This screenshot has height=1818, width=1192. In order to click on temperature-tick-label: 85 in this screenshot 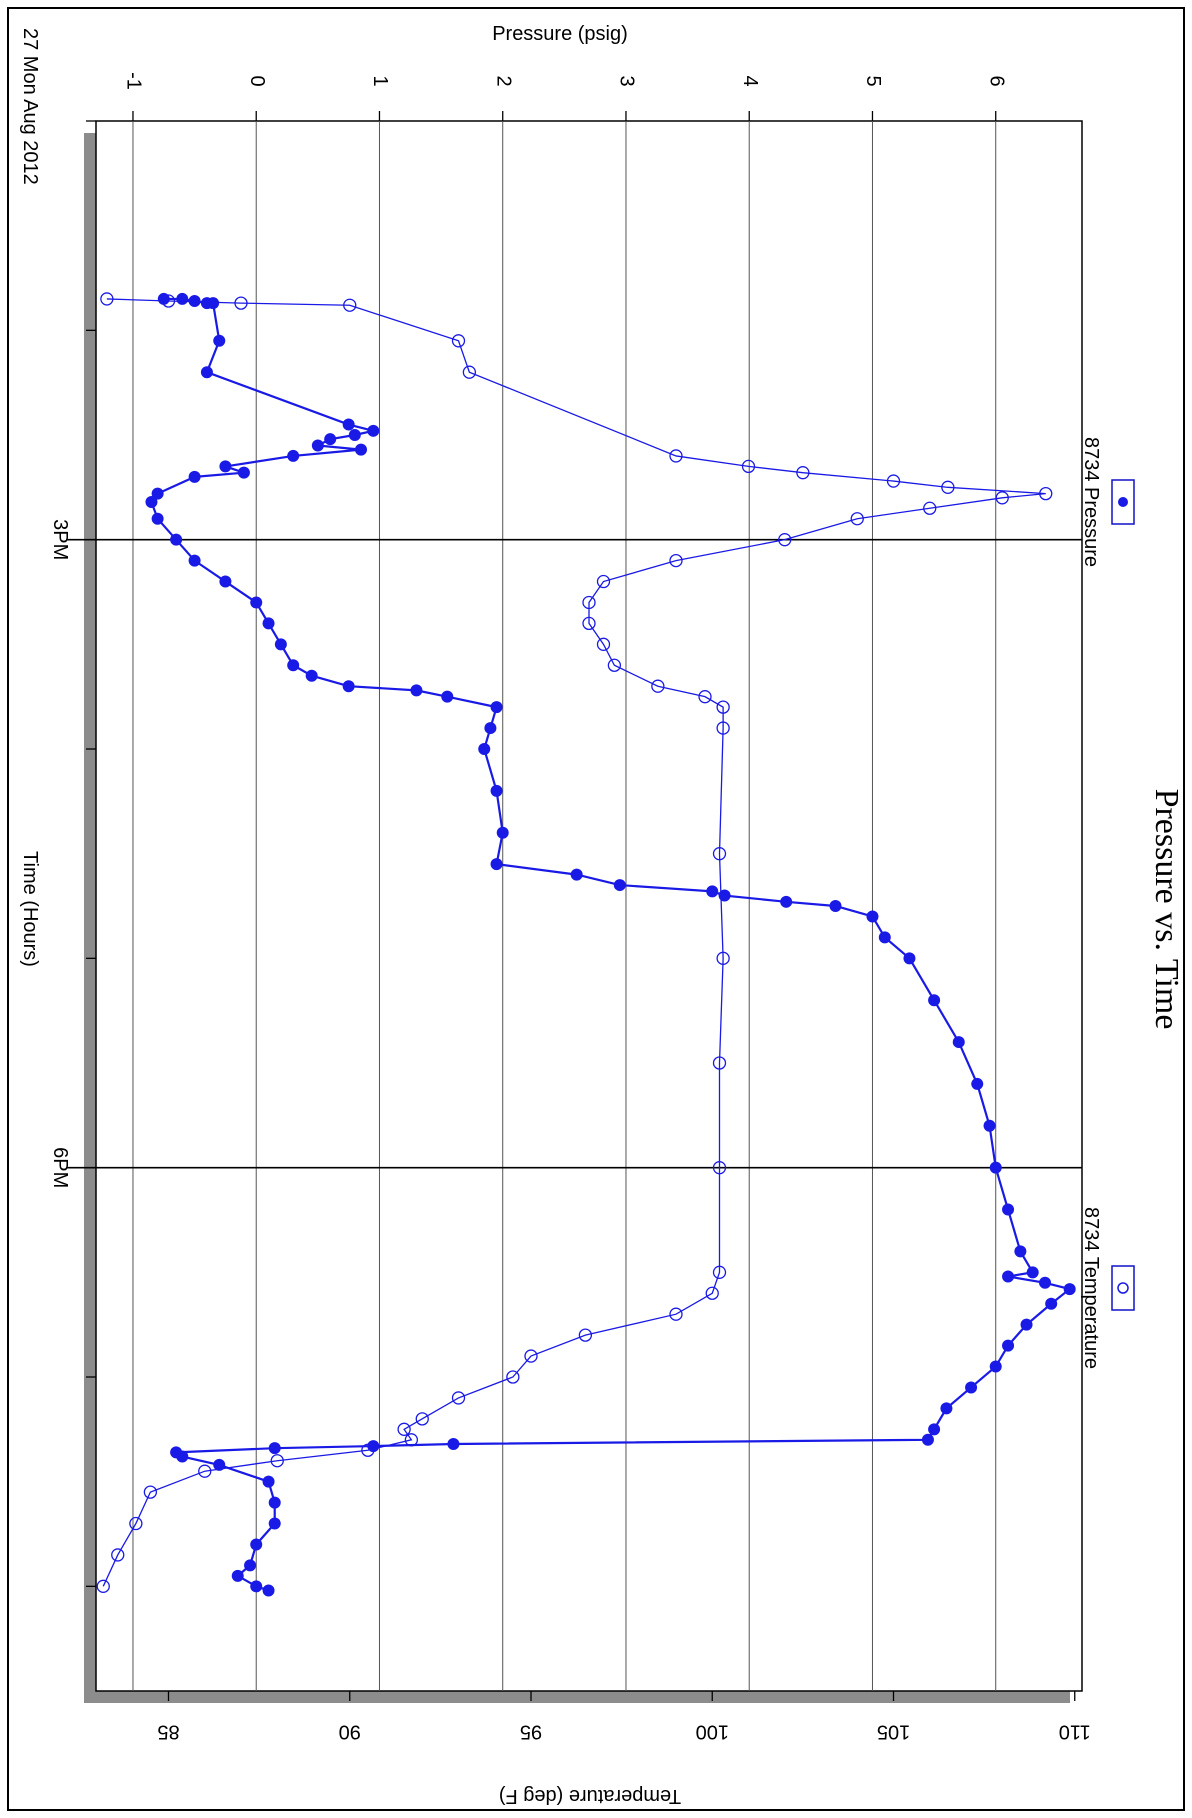, I will do `click(168, 1732)`.